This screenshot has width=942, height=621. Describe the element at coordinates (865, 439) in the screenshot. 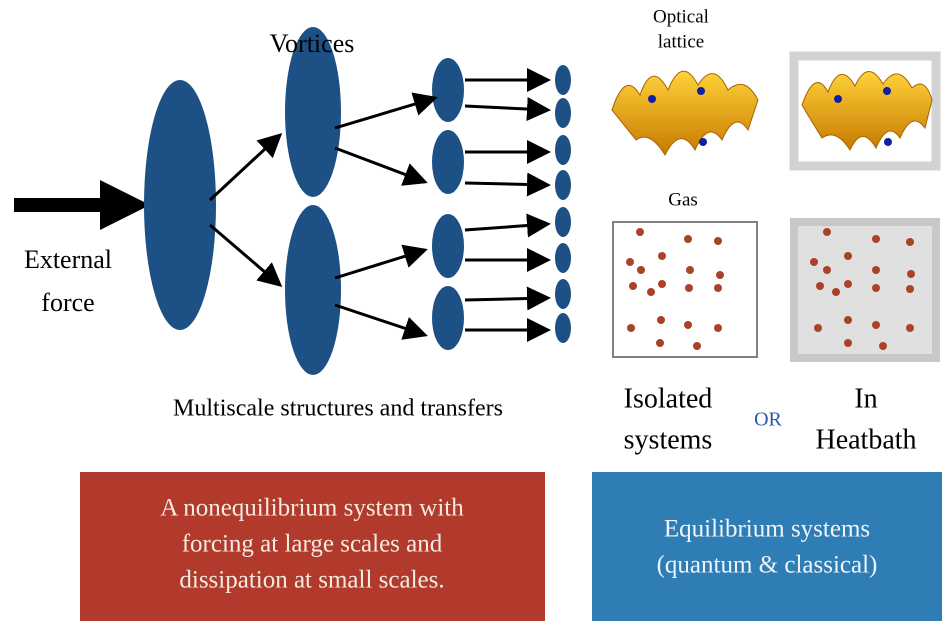

I see `heatbath-label: Heatbath` at that location.